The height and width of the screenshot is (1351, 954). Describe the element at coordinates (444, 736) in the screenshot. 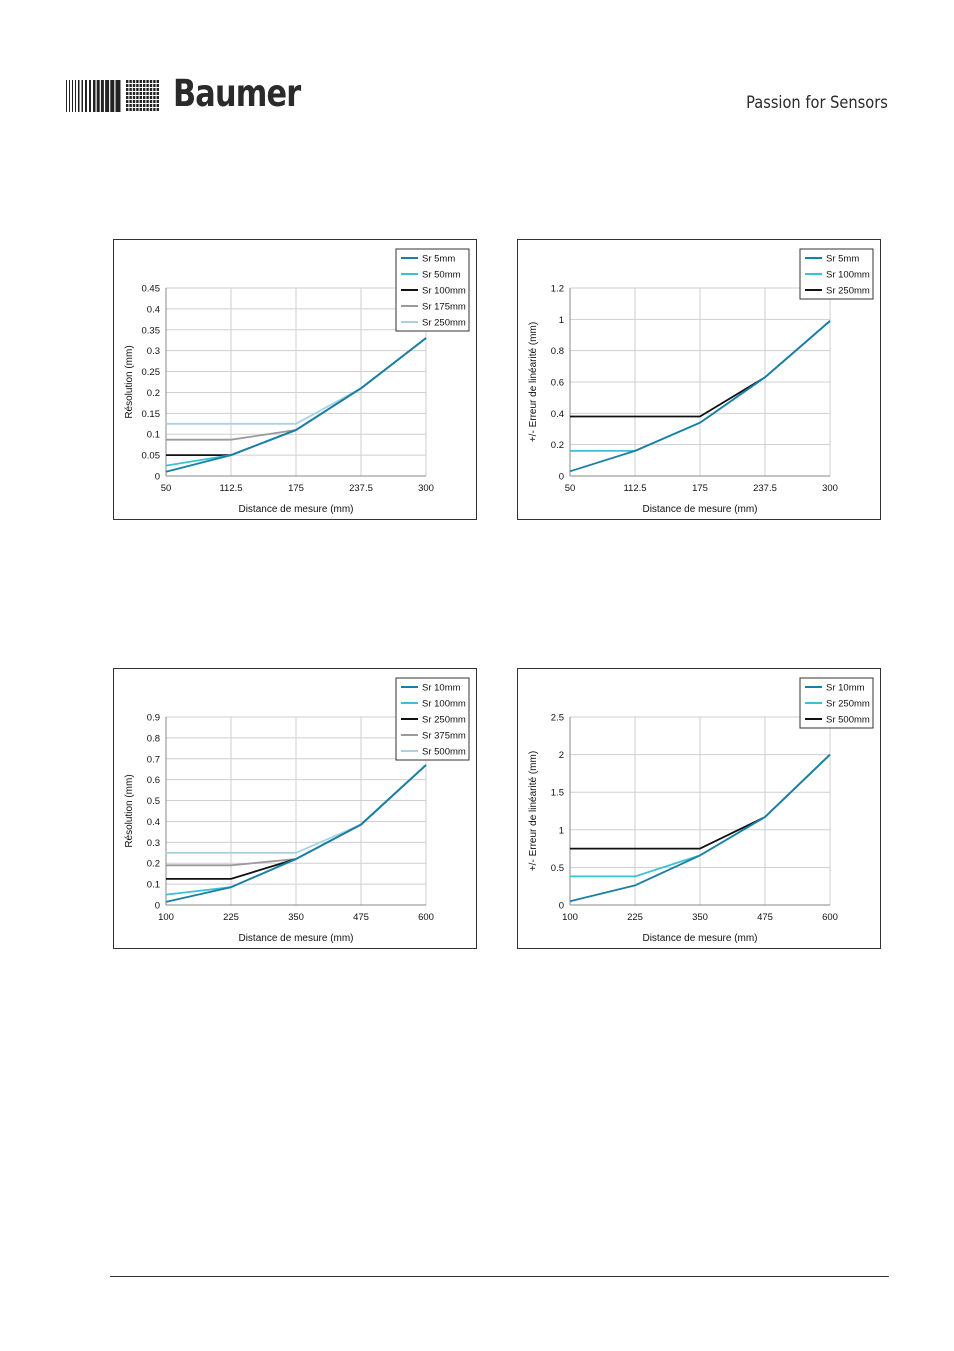

I see `legend-entry: Sr 375mm` at that location.